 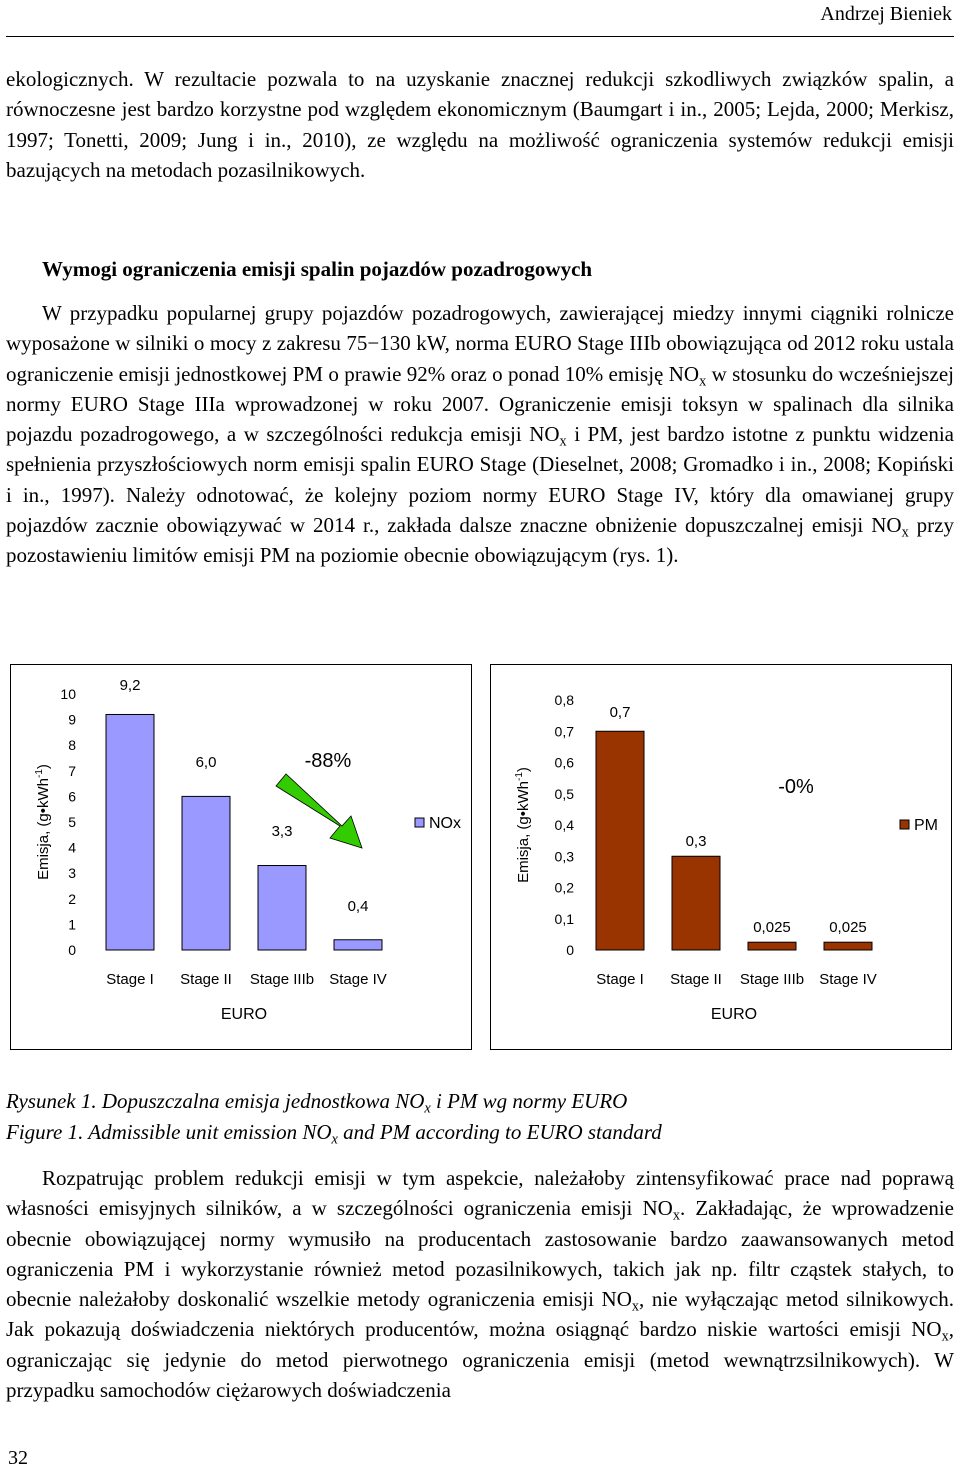 I want to click on bar-value-label: 3,3, so click(x=282, y=831).